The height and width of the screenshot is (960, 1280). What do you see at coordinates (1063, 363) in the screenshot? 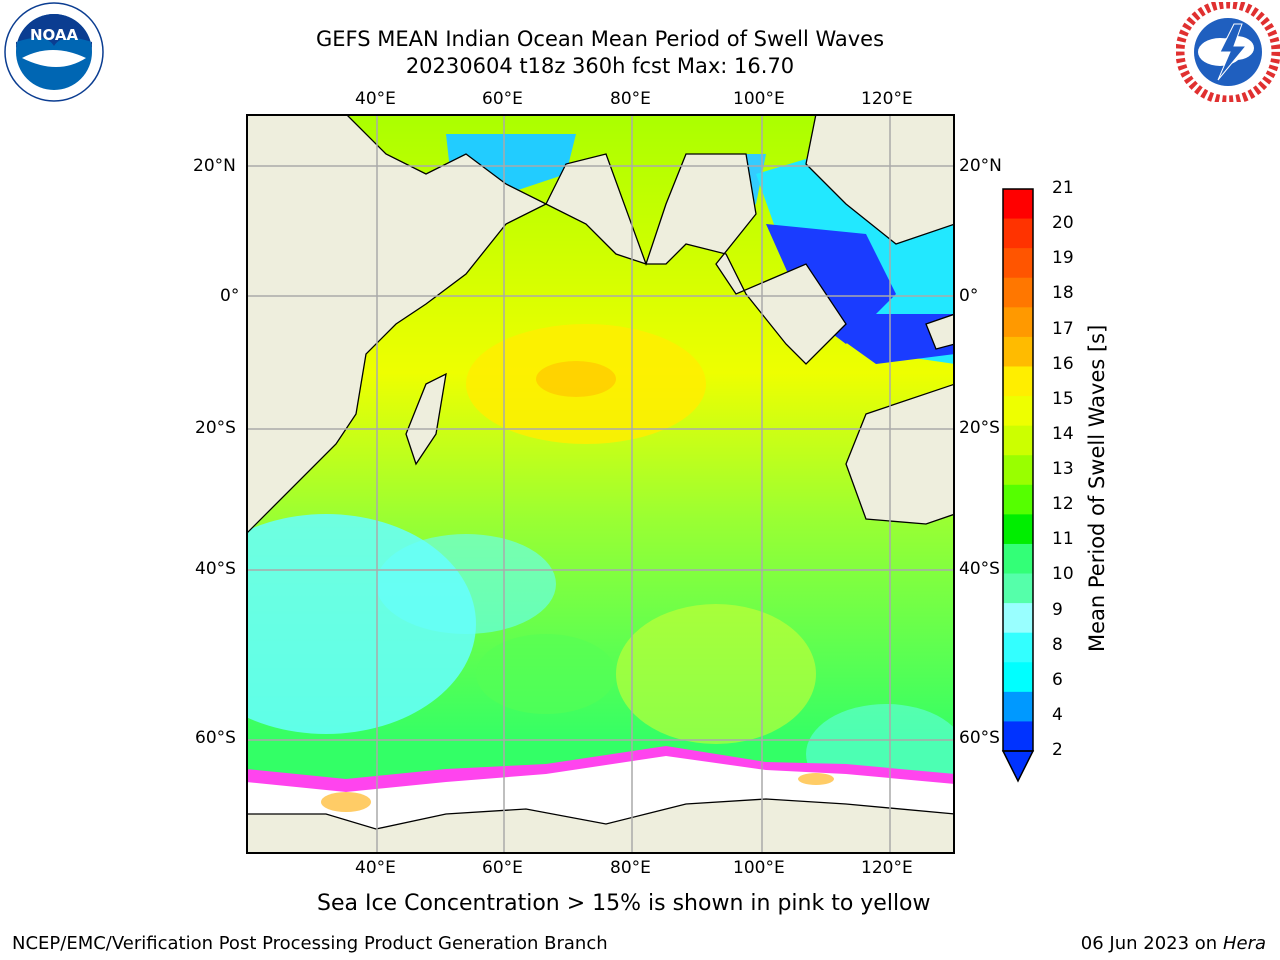
I see `colorbar-tick-label: 16` at bounding box center [1063, 363].